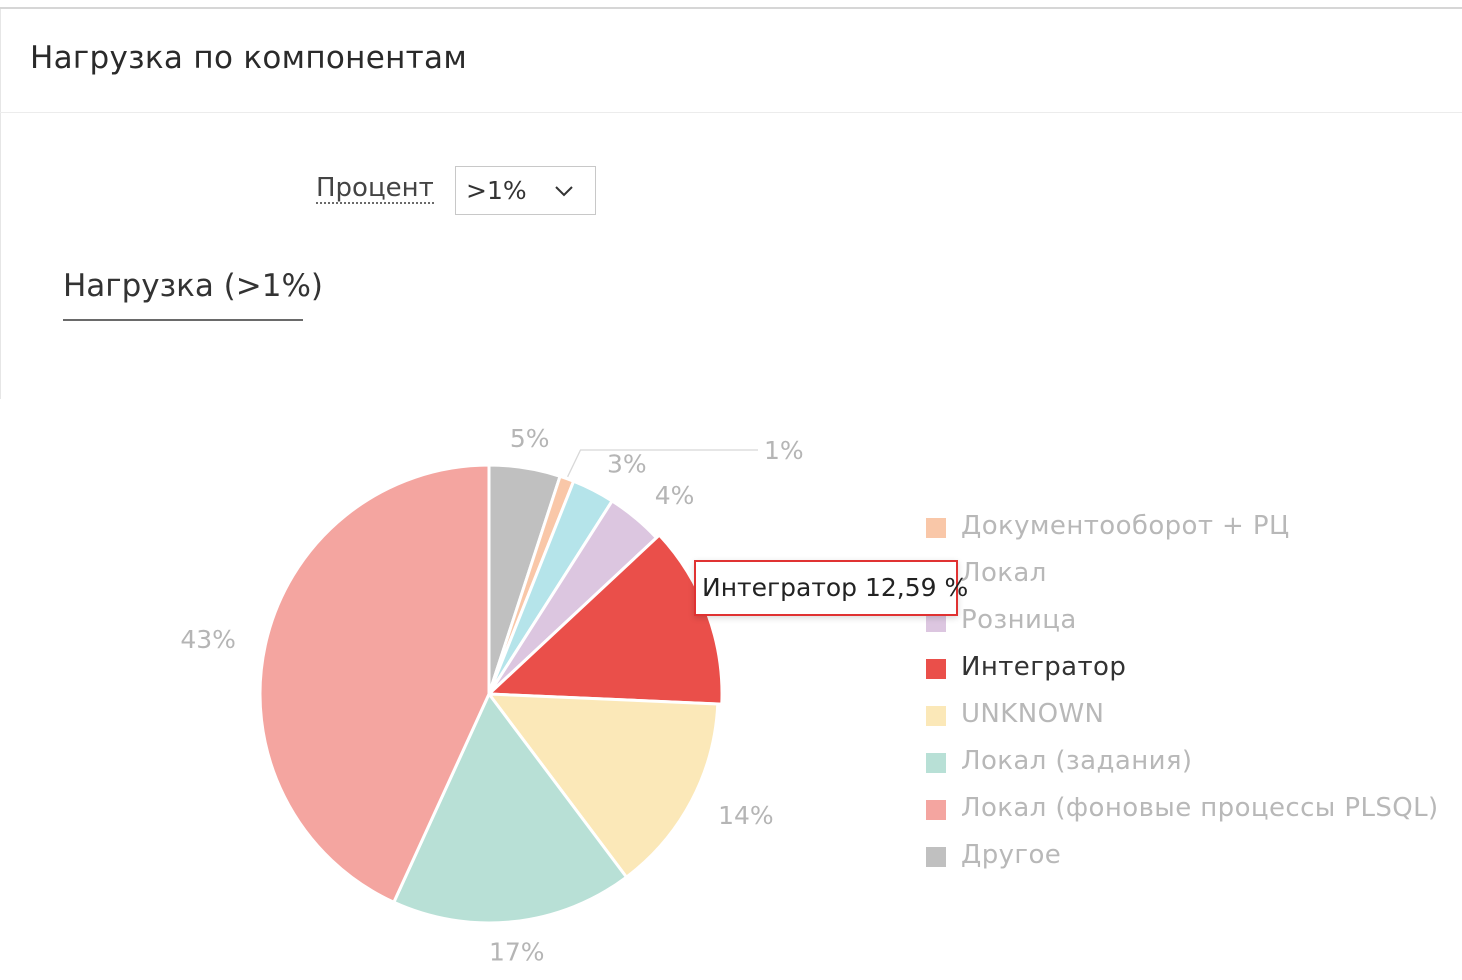 This screenshot has width=1462, height=980. What do you see at coordinates (1176, 716) in the screenshot?
I see `legend-item: UNKNOWN` at bounding box center [1176, 716].